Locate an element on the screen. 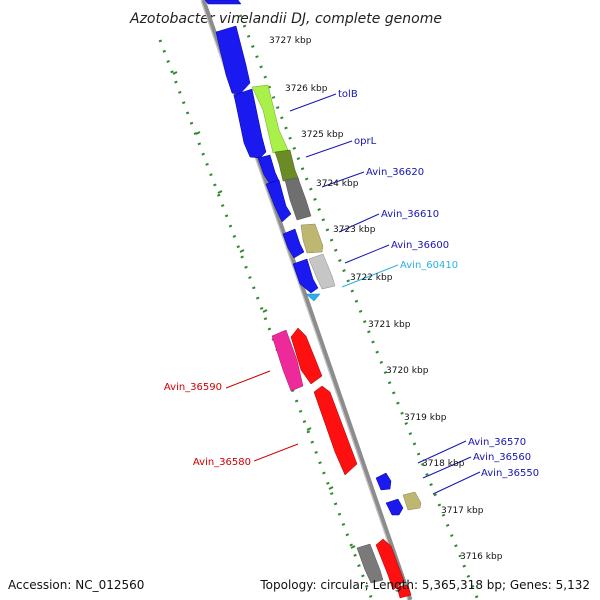 The image size is (600, 600). leader-avin60410 is located at coordinates (370, 276).